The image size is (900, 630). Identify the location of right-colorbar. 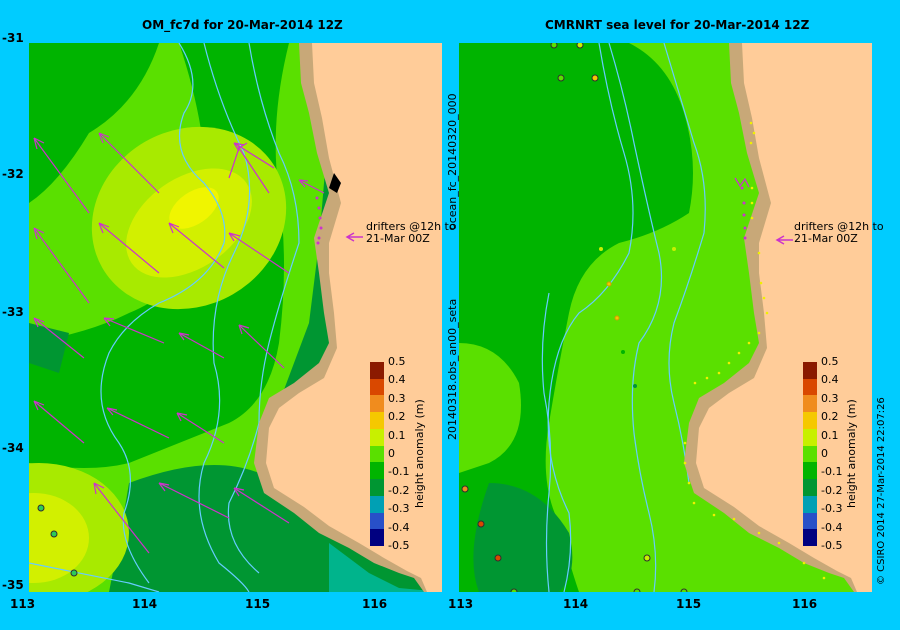
(810, 454).